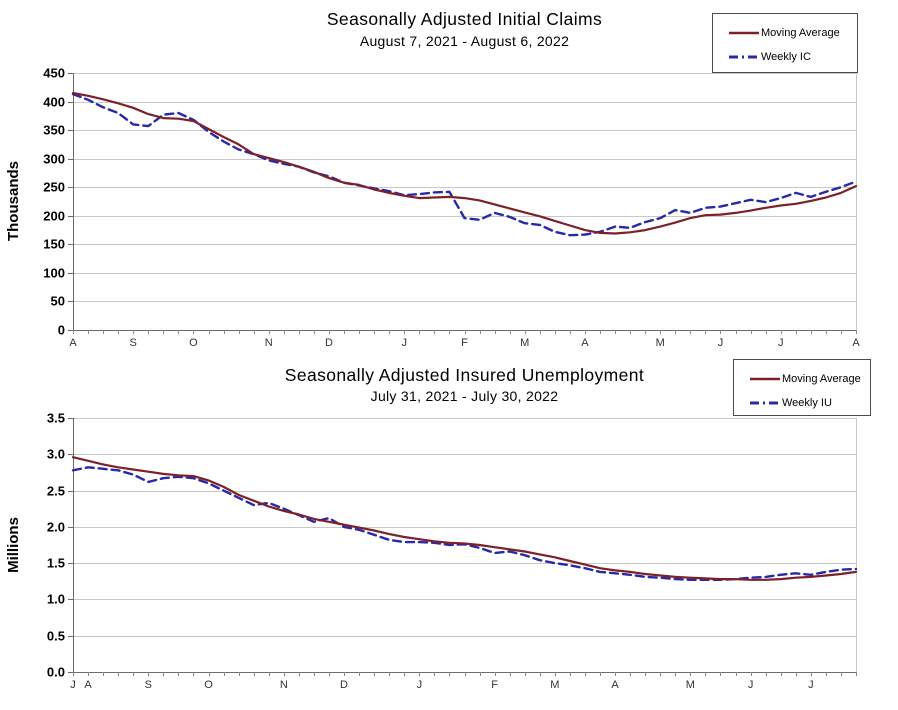 The width and height of the screenshot is (898, 710). Describe the element at coordinates (807, 403) in the screenshot. I see `legend-label-weekly-iu: Weekly IU` at that location.